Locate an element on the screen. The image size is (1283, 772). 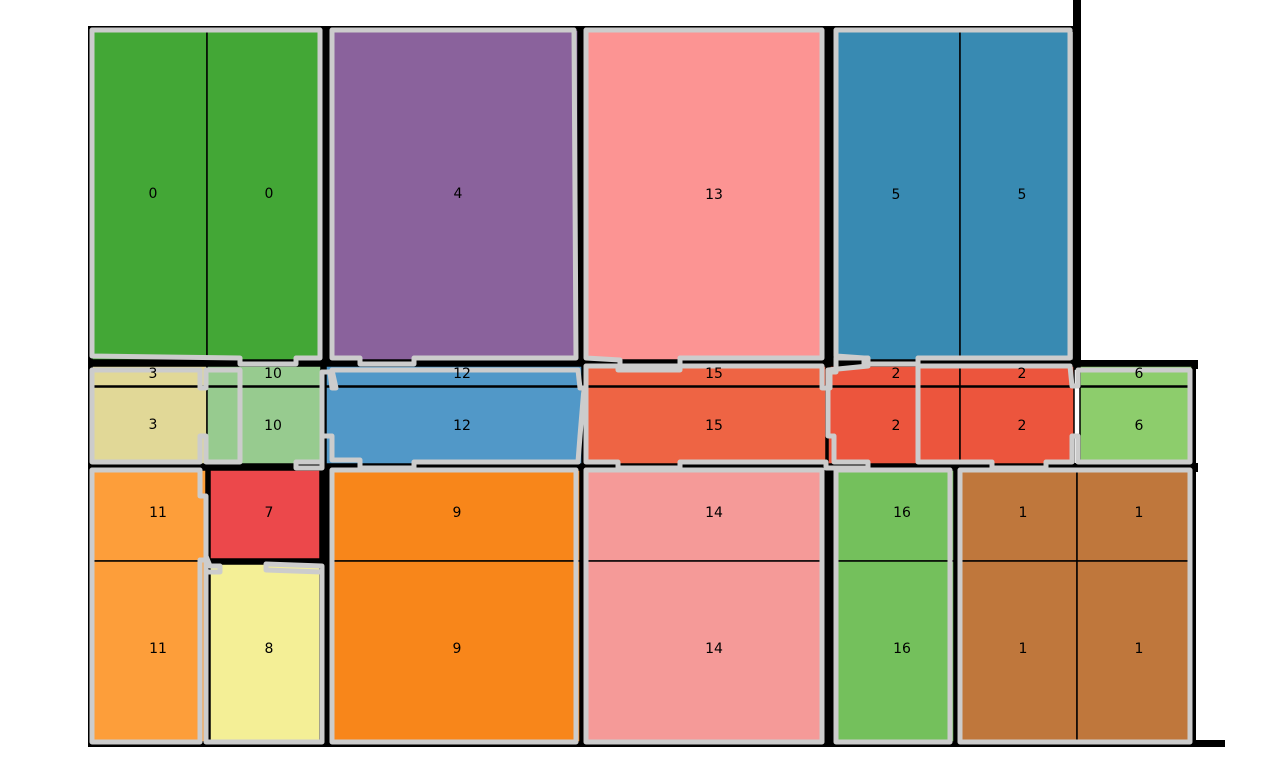
room-label-8: 8 is located at coordinates (269, 649).